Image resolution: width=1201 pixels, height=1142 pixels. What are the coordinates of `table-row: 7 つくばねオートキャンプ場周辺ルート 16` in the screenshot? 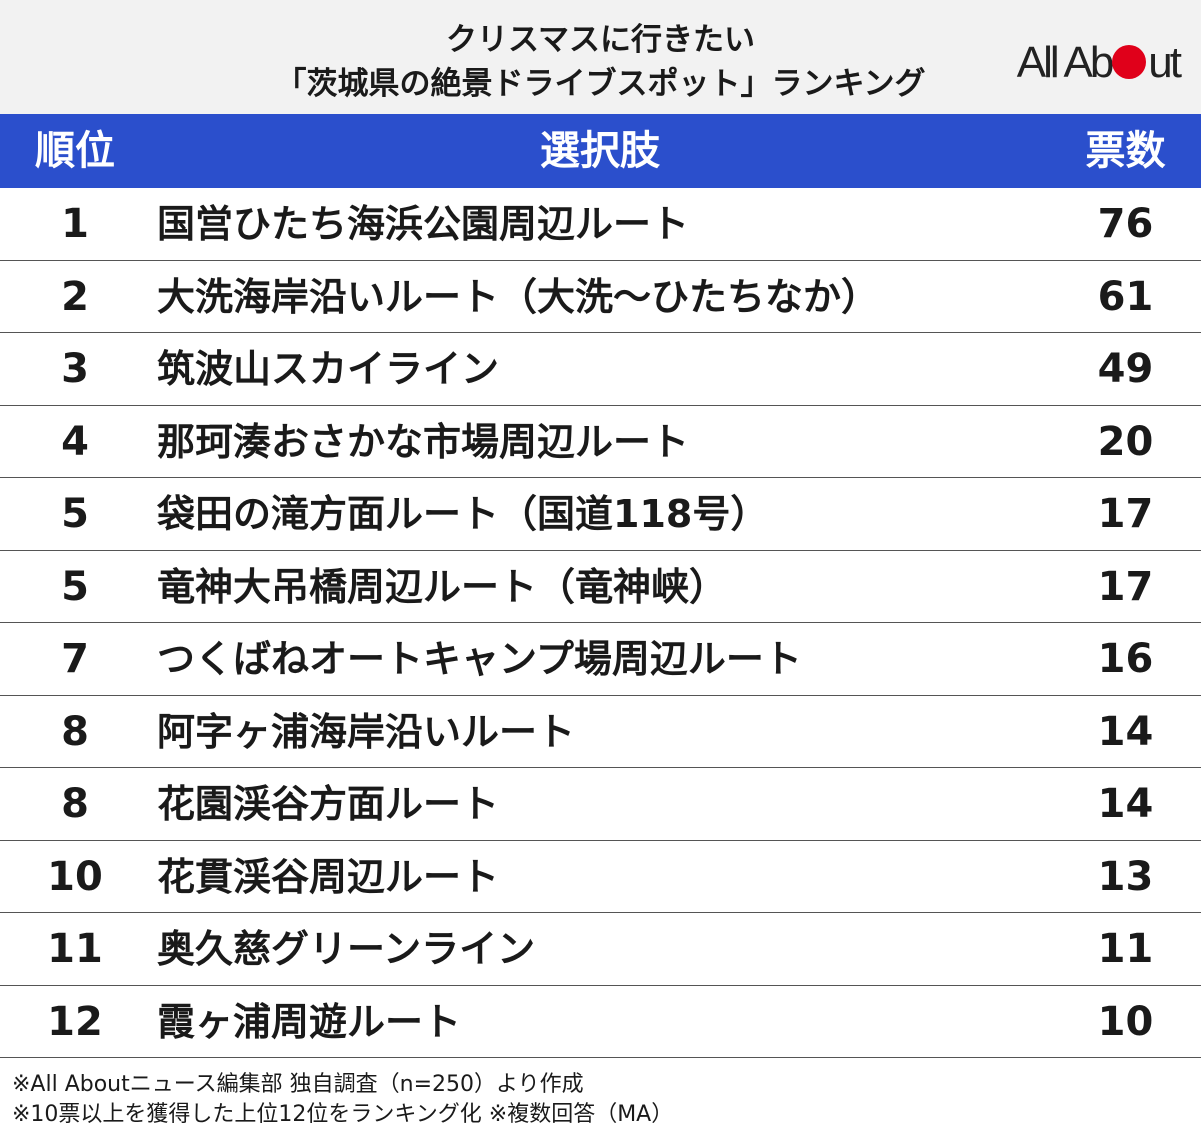 It's located at (600, 659).